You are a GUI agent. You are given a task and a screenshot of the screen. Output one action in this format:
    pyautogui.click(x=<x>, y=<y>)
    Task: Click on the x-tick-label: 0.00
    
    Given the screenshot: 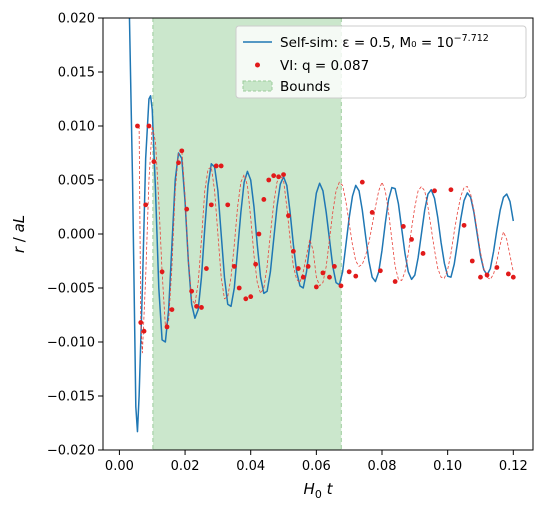 What is the action you would take?
    pyautogui.click(x=119, y=466)
    